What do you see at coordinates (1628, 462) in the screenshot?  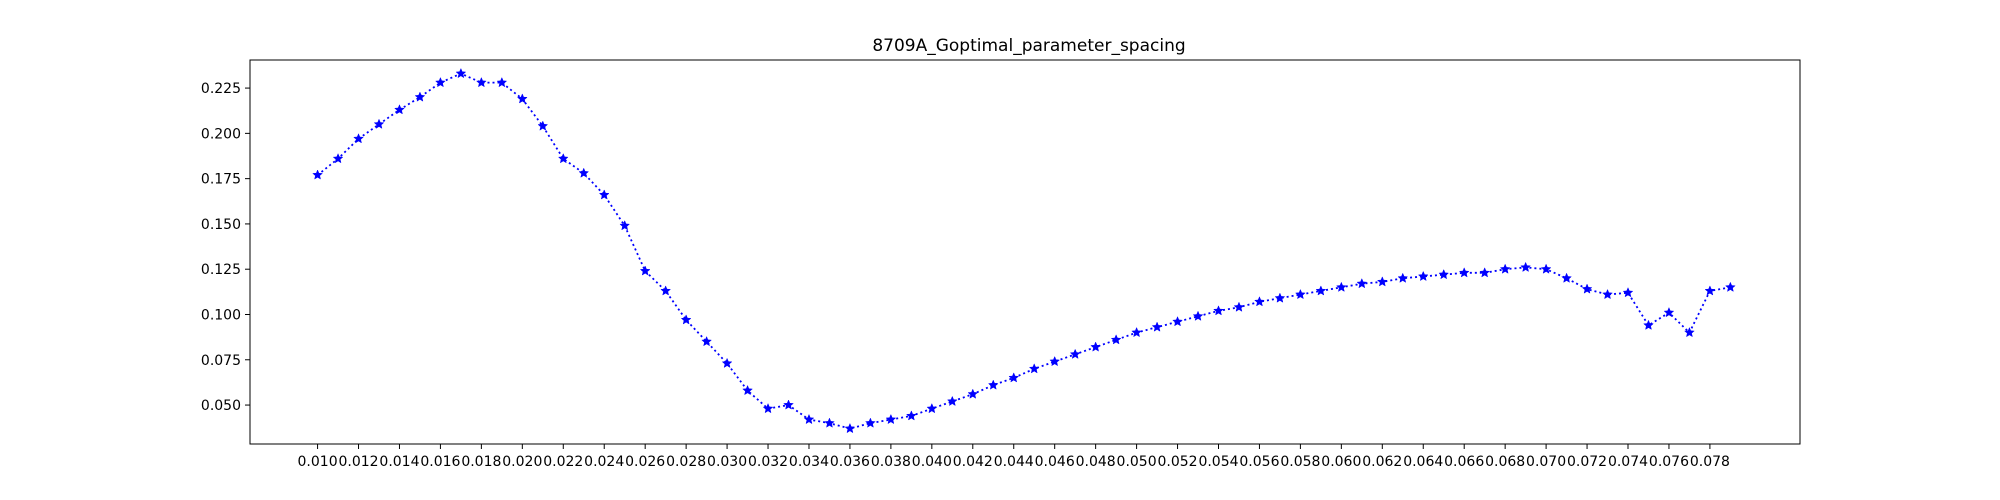 I see `x-tick-label: 0.074` at bounding box center [1628, 462].